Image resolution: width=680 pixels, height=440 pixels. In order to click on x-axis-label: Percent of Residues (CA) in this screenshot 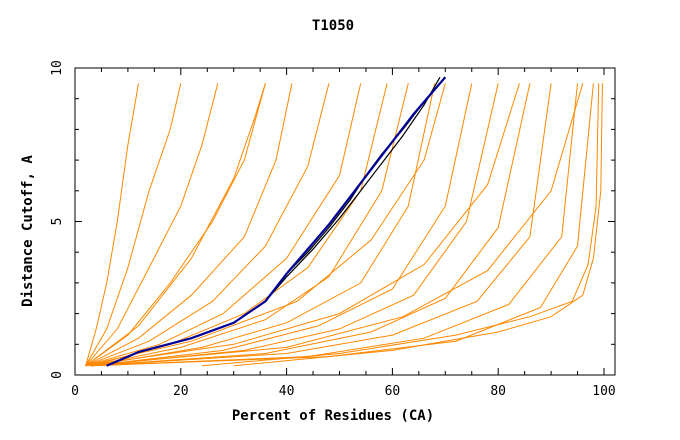, I will do `click(333, 416)`.